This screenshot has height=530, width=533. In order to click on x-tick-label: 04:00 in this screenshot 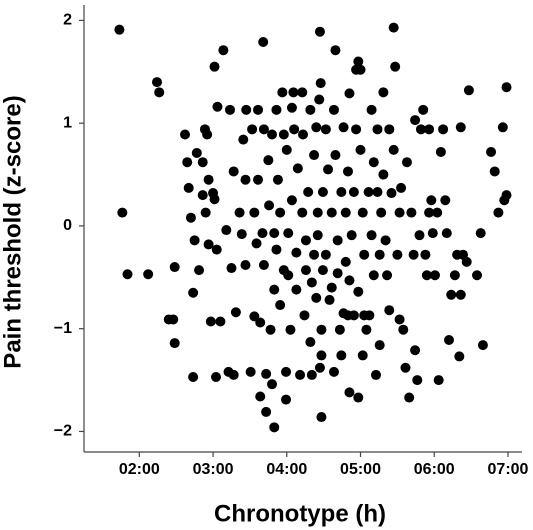, I will do `click(286, 469)`.